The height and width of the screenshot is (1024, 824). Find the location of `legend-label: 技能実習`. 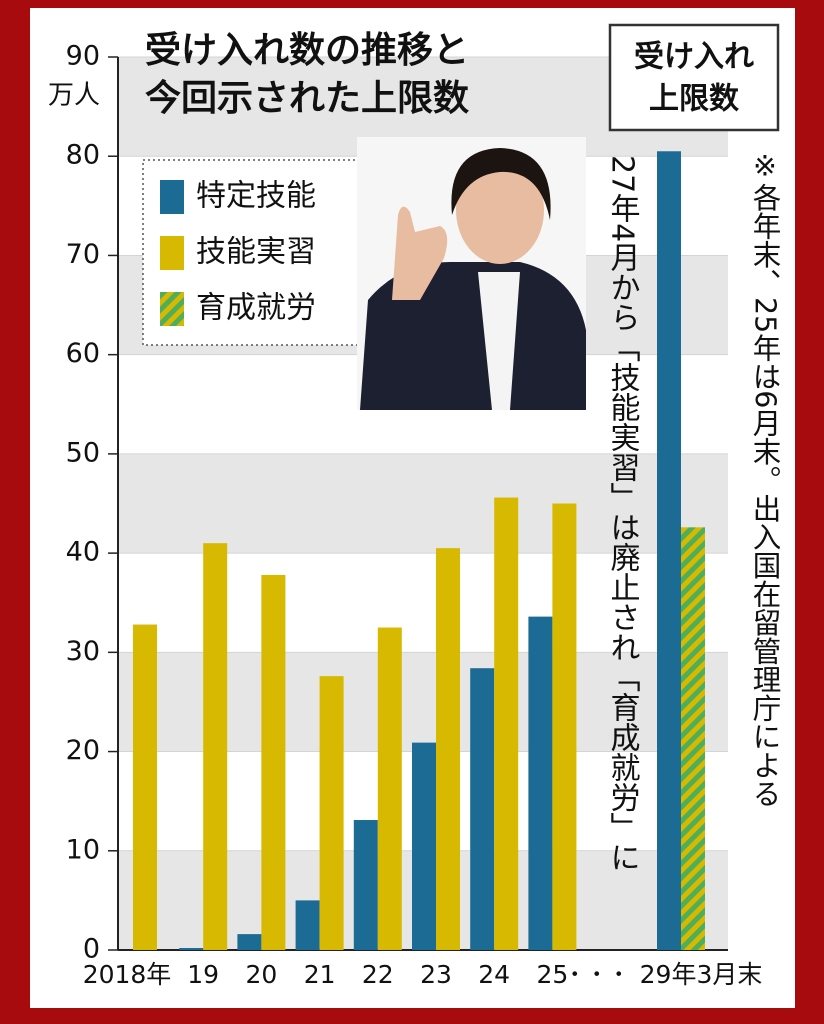

legend-label: 技能実習 is located at coordinates (256, 252).